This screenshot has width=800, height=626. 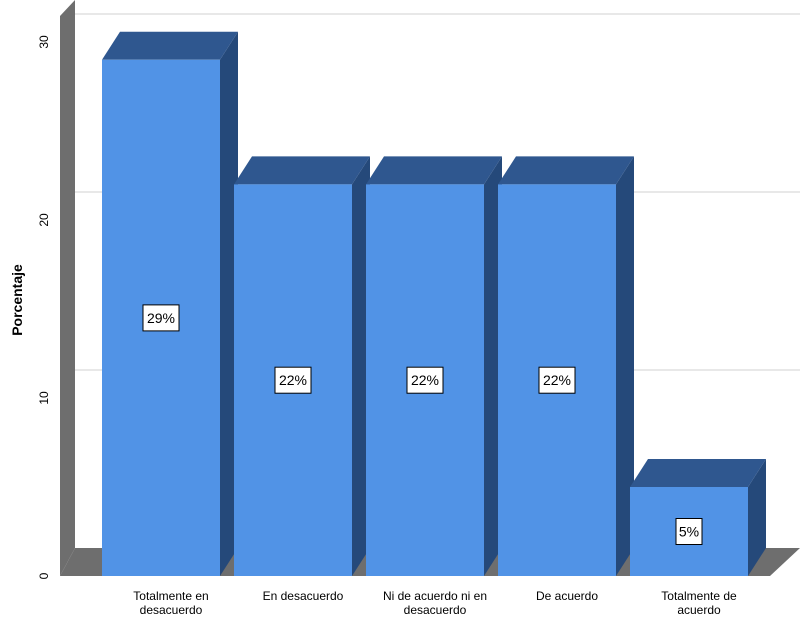 I want to click on left-wall, so click(x=67, y=288).